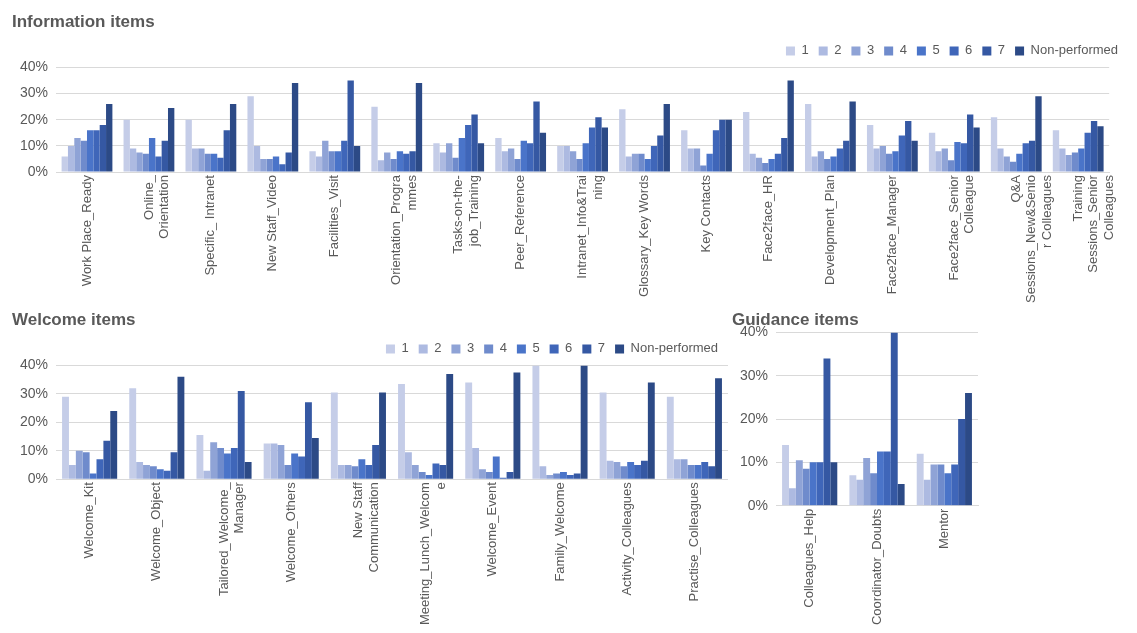 This screenshot has height=633, width=1137. Describe the element at coordinates (626, 538) in the screenshot. I see `x-tick-label: Activity_Colleagues` at that location.